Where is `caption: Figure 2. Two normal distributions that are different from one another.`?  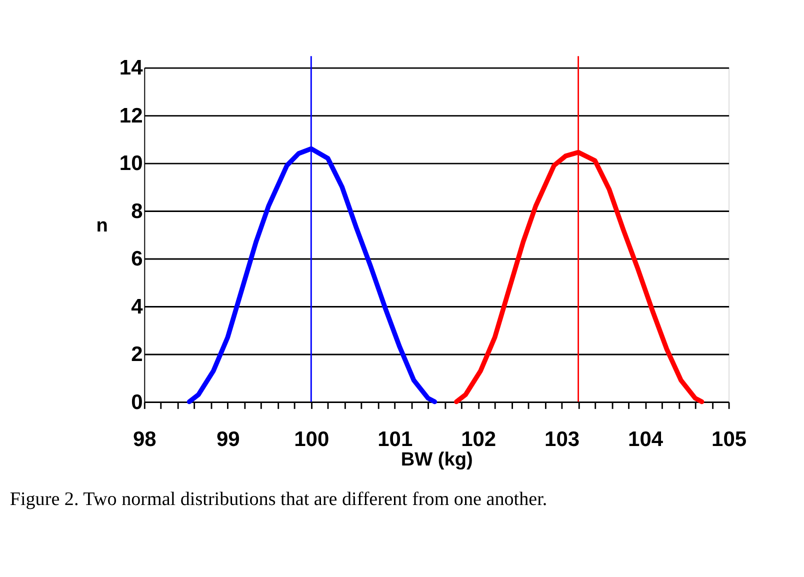 caption: Figure 2. Two normal distributions that are different from one another. is located at coordinates (279, 499).